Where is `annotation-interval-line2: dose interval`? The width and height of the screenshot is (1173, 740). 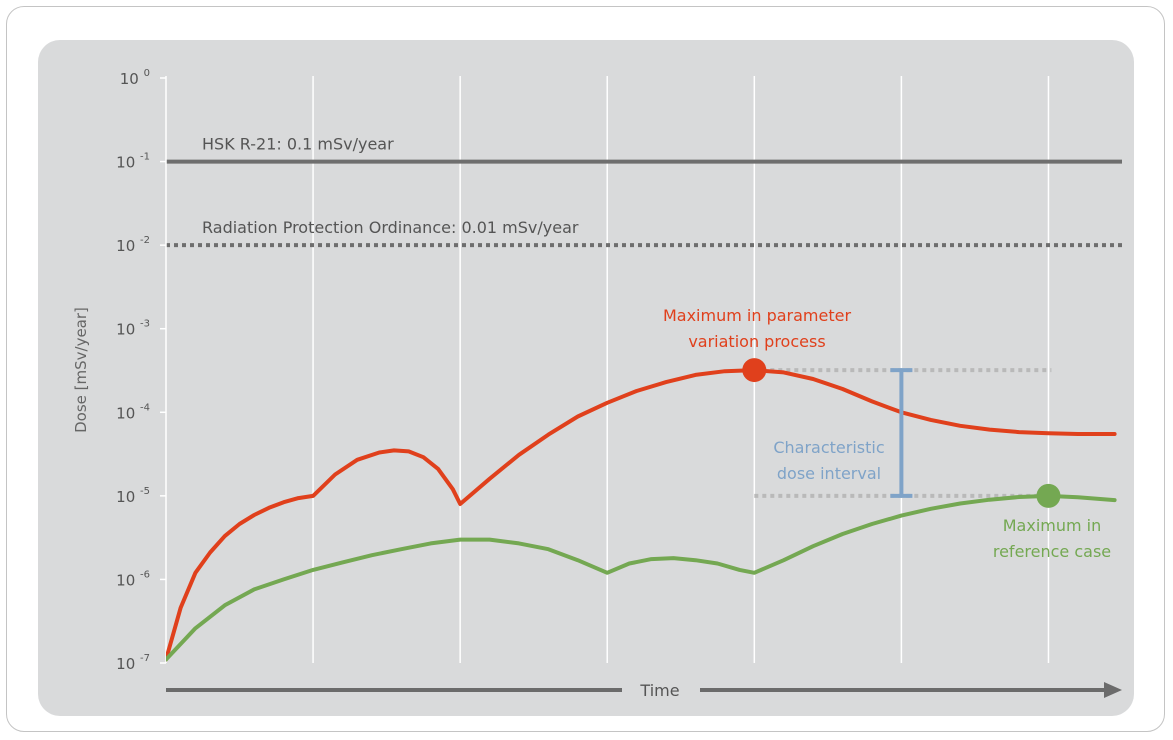 annotation-interval-line2: dose interval is located at coordinates (829, 473).